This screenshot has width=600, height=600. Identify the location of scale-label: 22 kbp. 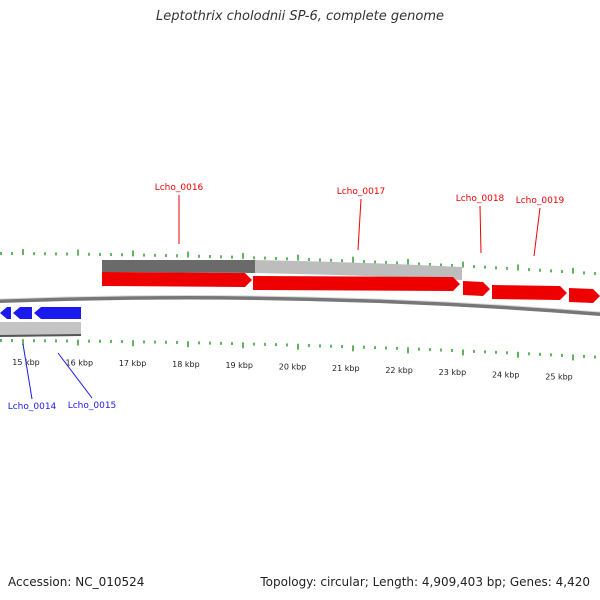
(399, 370).